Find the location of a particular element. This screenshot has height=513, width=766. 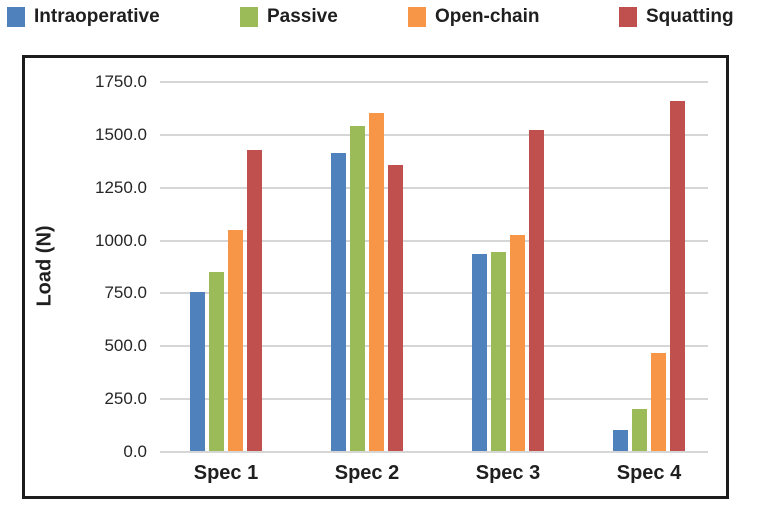

legend-item-open-chain: Open-chain is located at coordinates (474, 17).